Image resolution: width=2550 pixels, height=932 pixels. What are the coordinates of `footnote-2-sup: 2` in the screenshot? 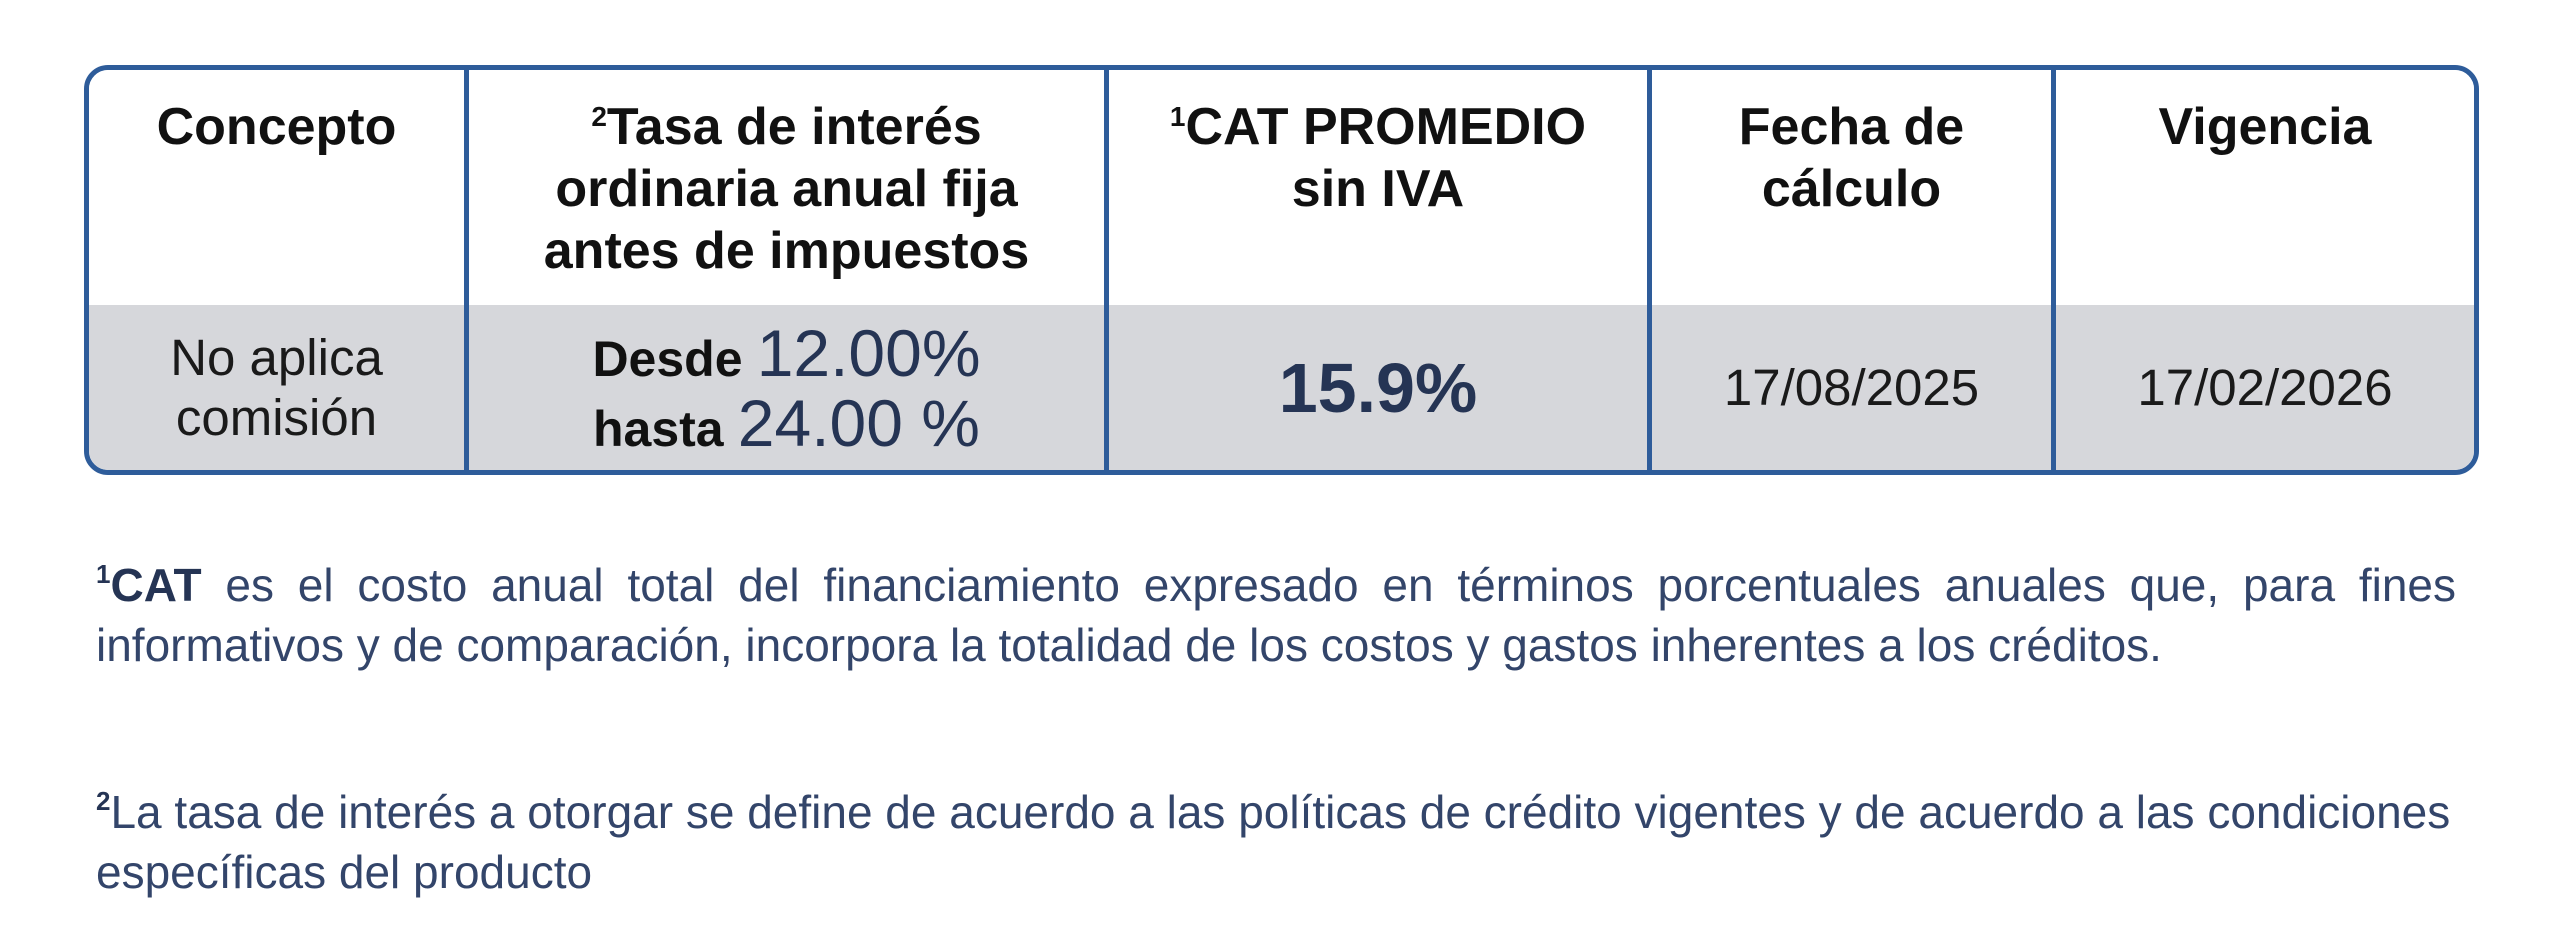 It's located at (103, 801).